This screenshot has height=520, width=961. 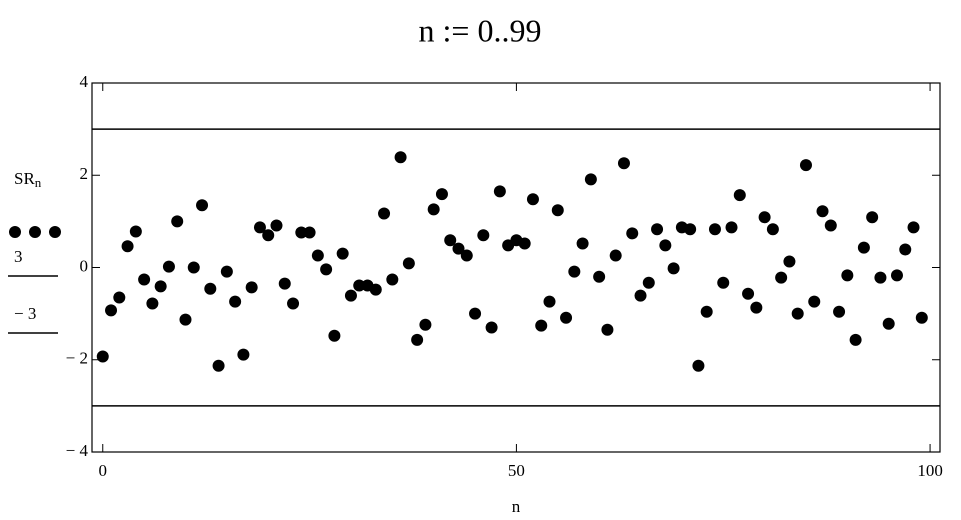 What do you see at coordinates (84, 265) in the screenshot?
I see `y-tick-label: 0` at bounding box center [84, 265].